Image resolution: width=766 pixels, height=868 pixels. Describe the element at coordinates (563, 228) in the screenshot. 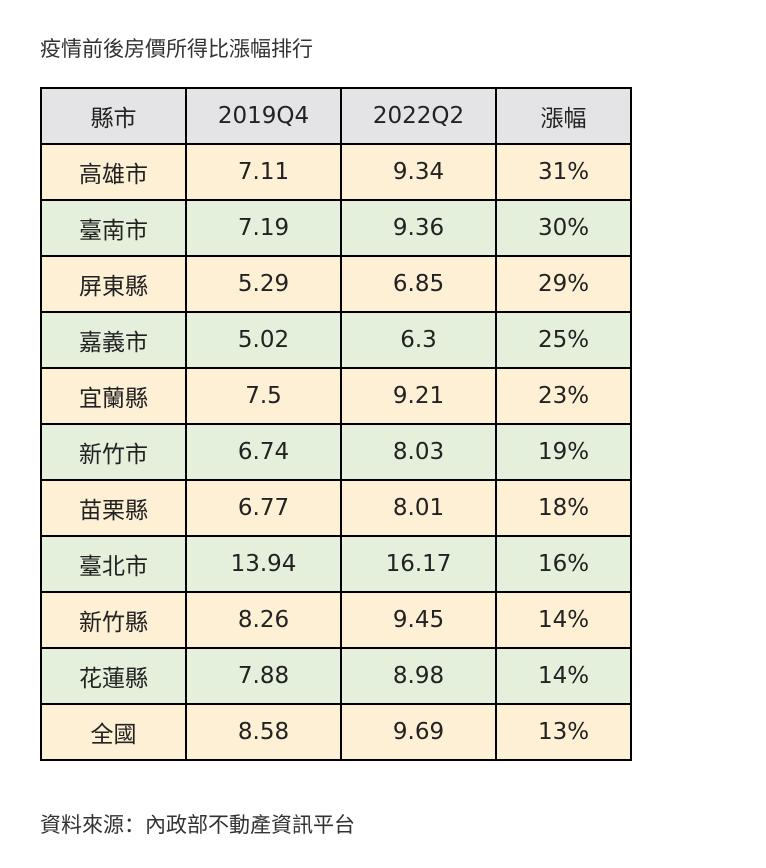

I see `increase-cell: 30%` at that location.